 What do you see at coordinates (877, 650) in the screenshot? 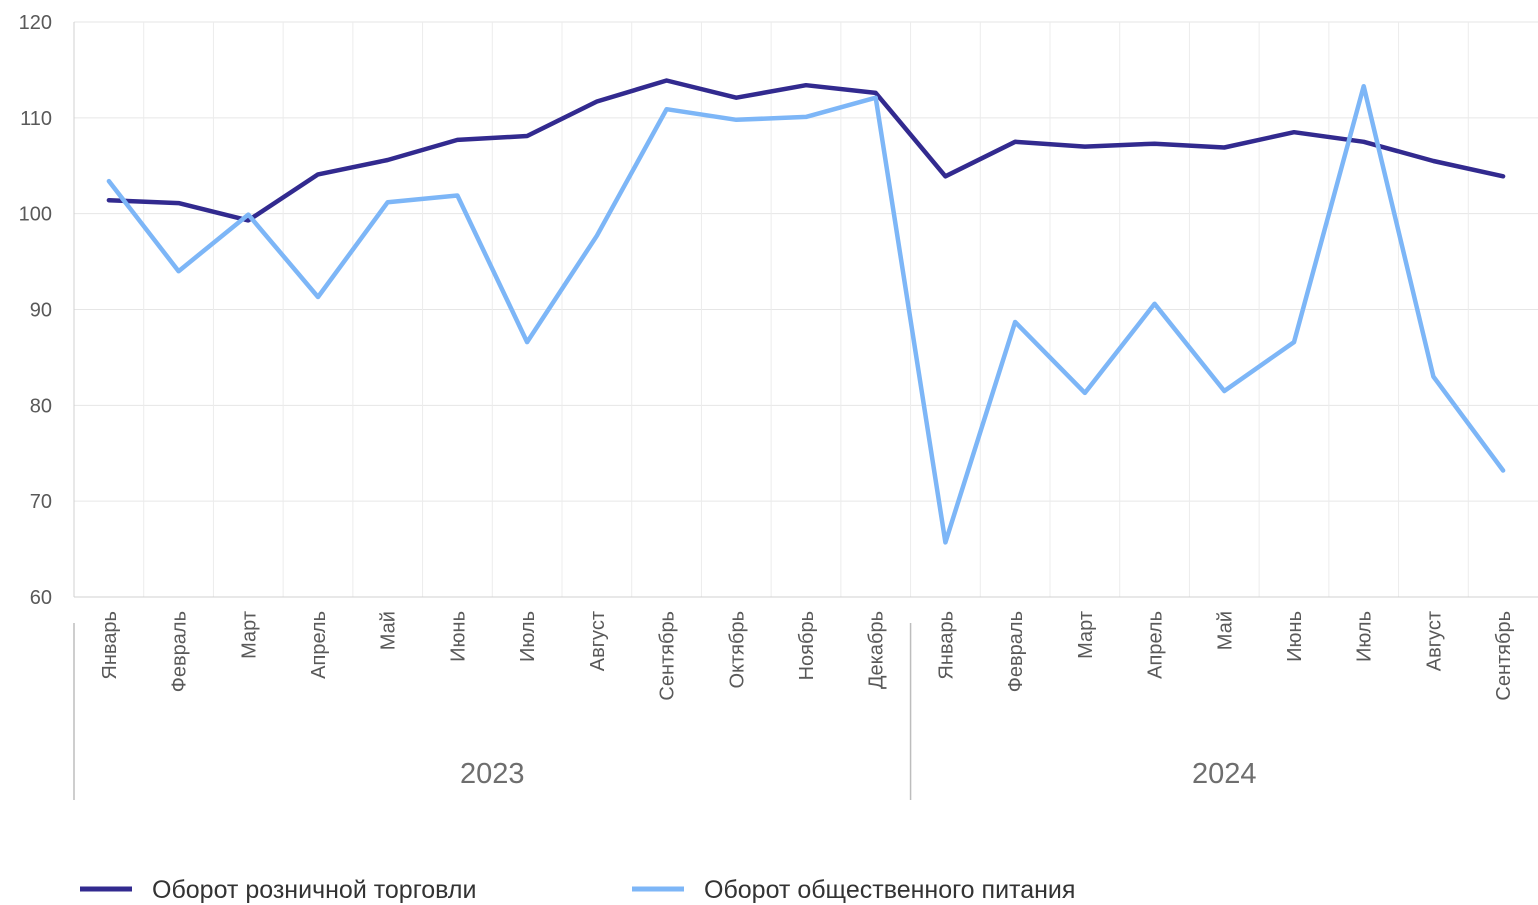
I see `x-tick-label: Декабрь` at bounding box center [877, 650].